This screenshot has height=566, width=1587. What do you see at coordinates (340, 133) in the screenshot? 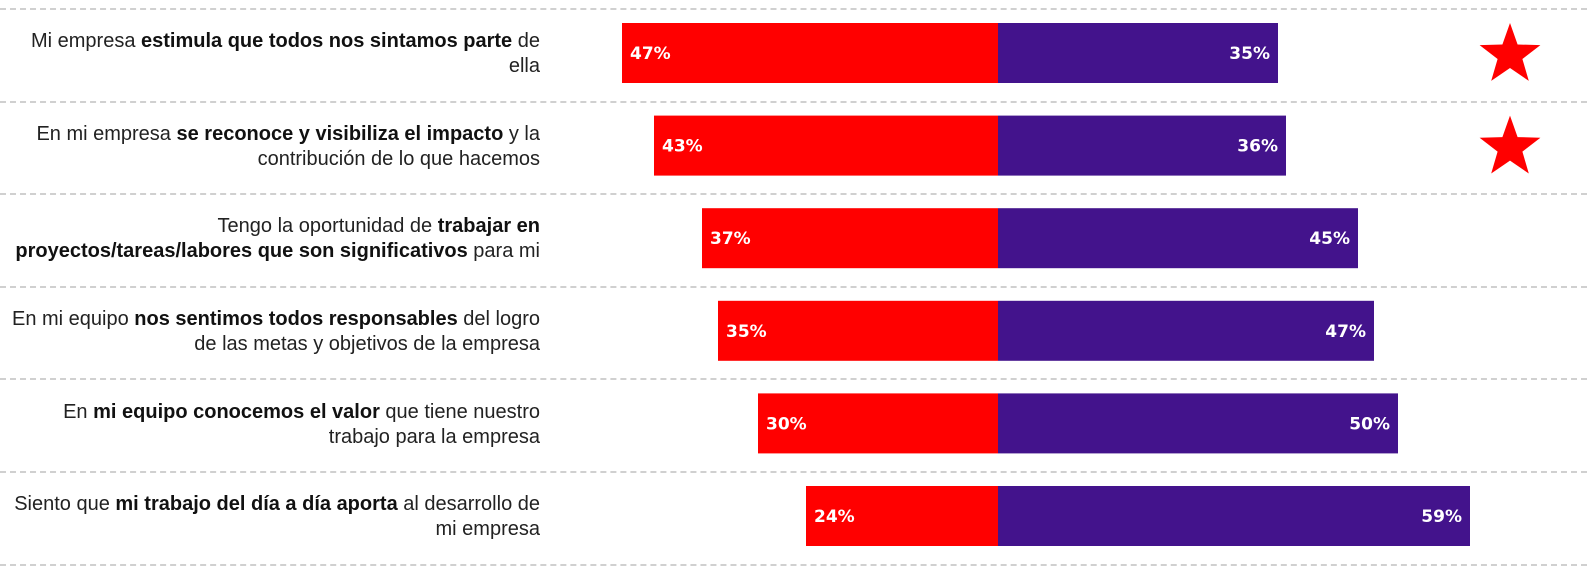
I see `row-label-bold: se reconoce y visibiliza el impacto` at bounding box center [340, 133].